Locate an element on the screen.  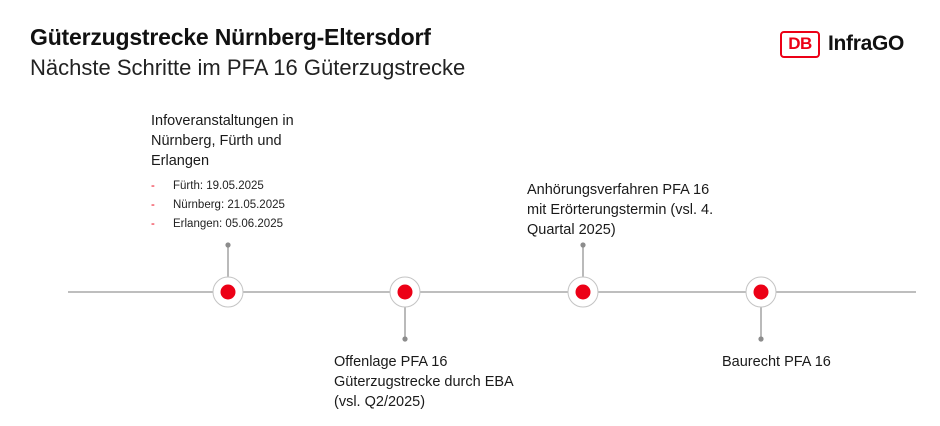
milestone-4-label: Baurecht PFA 16 is located at coordinates (776, 362).